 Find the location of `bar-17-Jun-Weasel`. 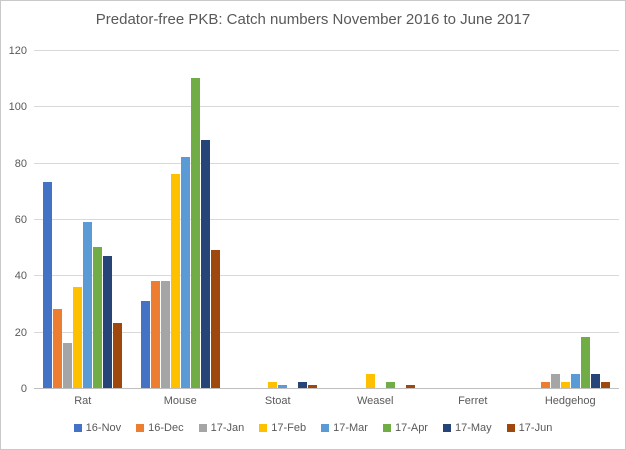

bar-17-Jun-Weasel is located at coordinates (410, 386).